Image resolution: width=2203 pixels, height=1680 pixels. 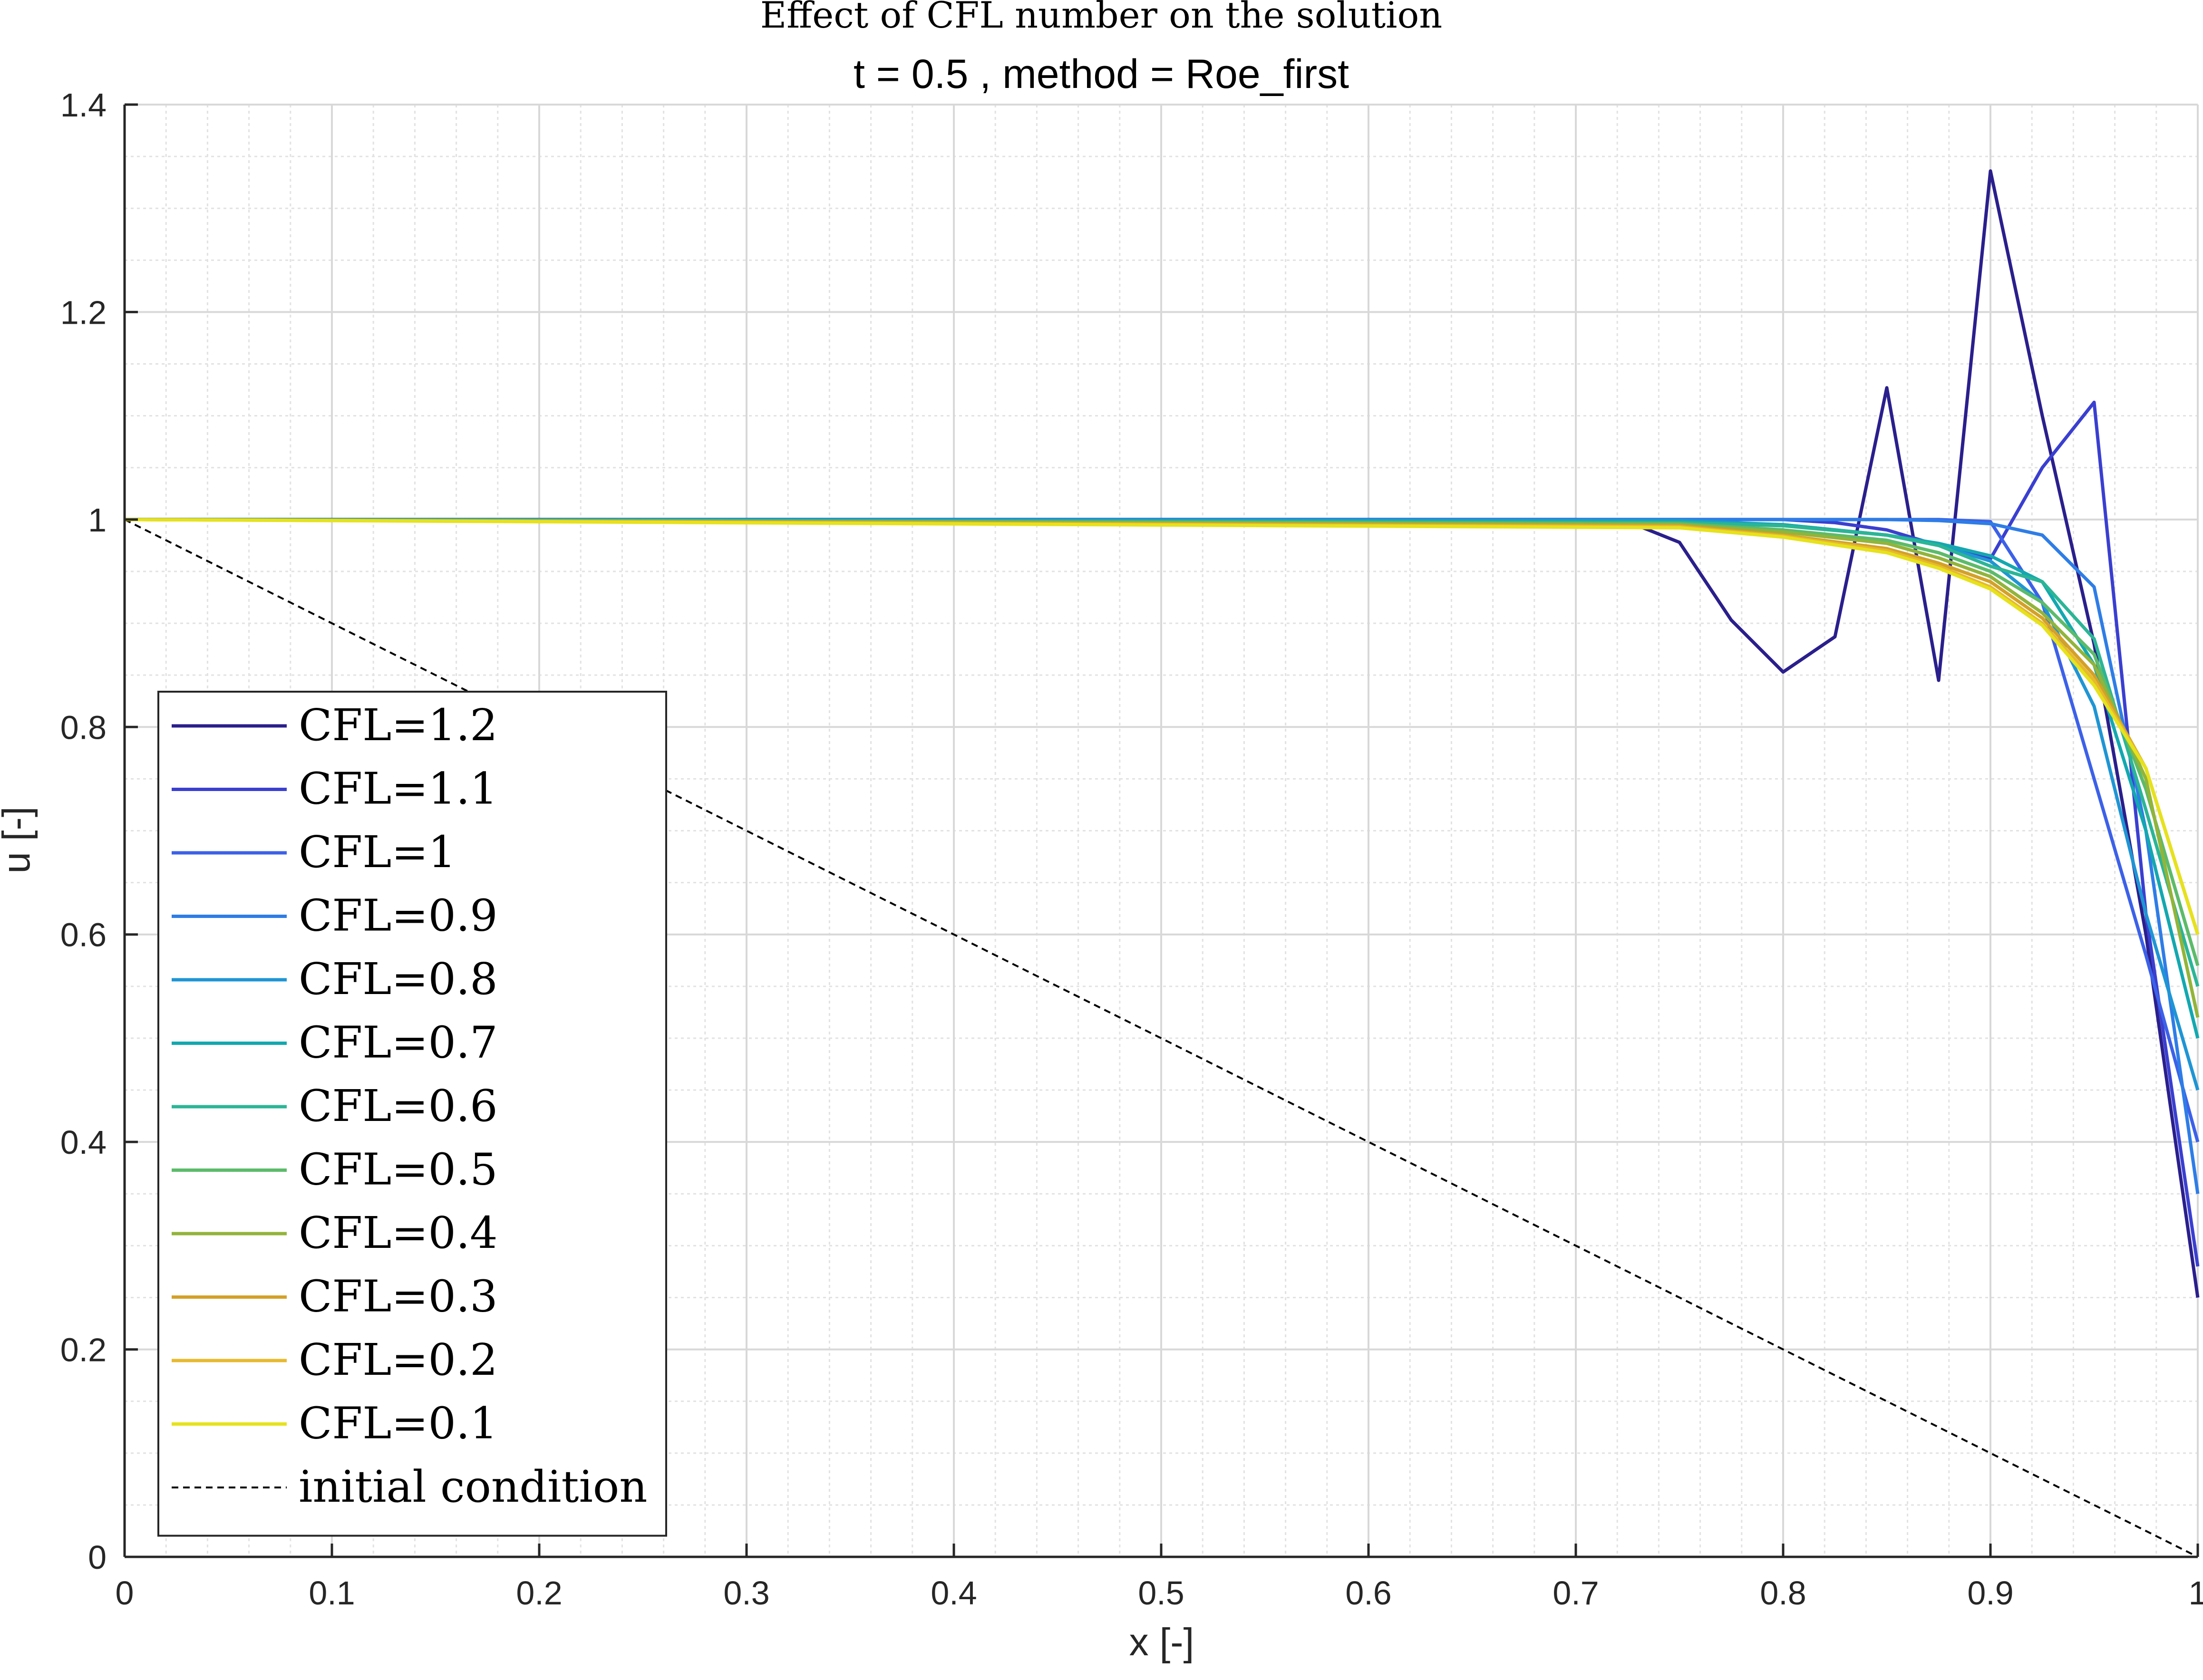 What do you see at coordinates (1368, 1593) in the screenshot?
I see `x-tick-label: 0.6` at bounding box center [1368, 1593].